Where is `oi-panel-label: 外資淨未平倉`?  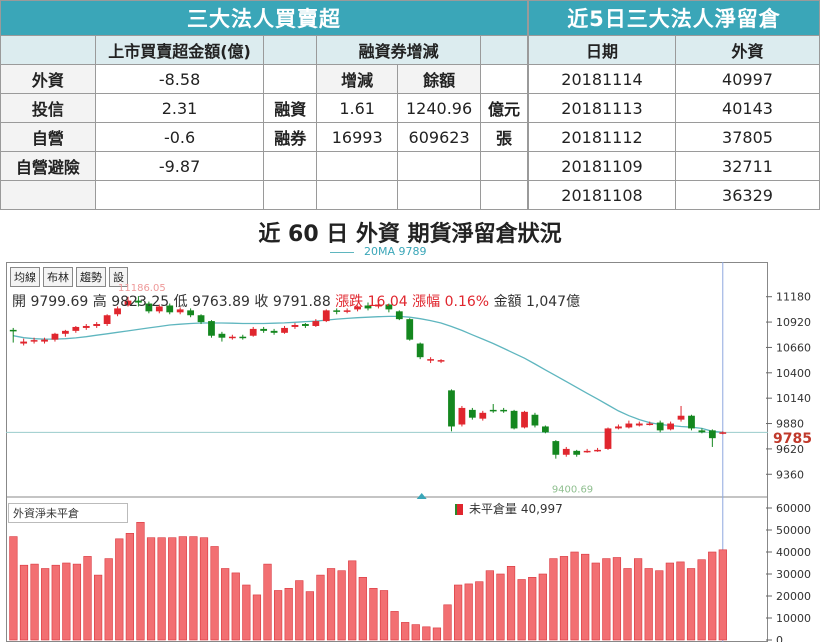
oi-panel-label: 外資淨未平倉 is located at coordinates (68, 513).